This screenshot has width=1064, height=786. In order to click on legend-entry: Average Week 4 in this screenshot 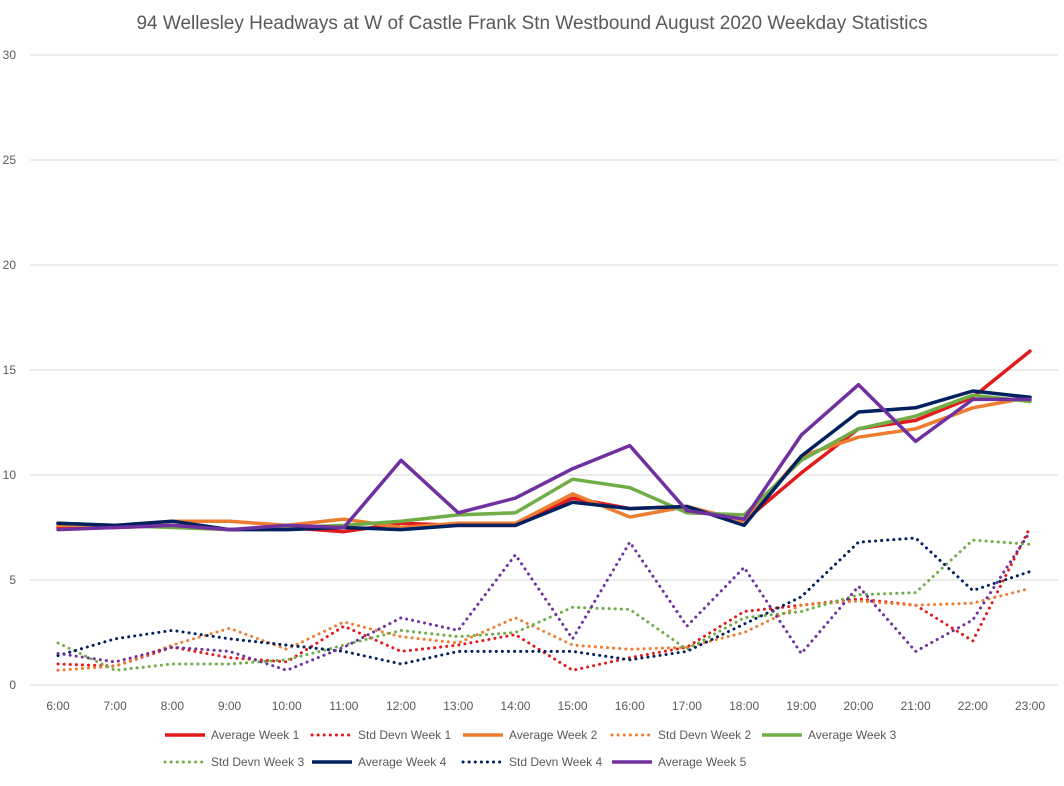, I will do `click(402, 762)`.